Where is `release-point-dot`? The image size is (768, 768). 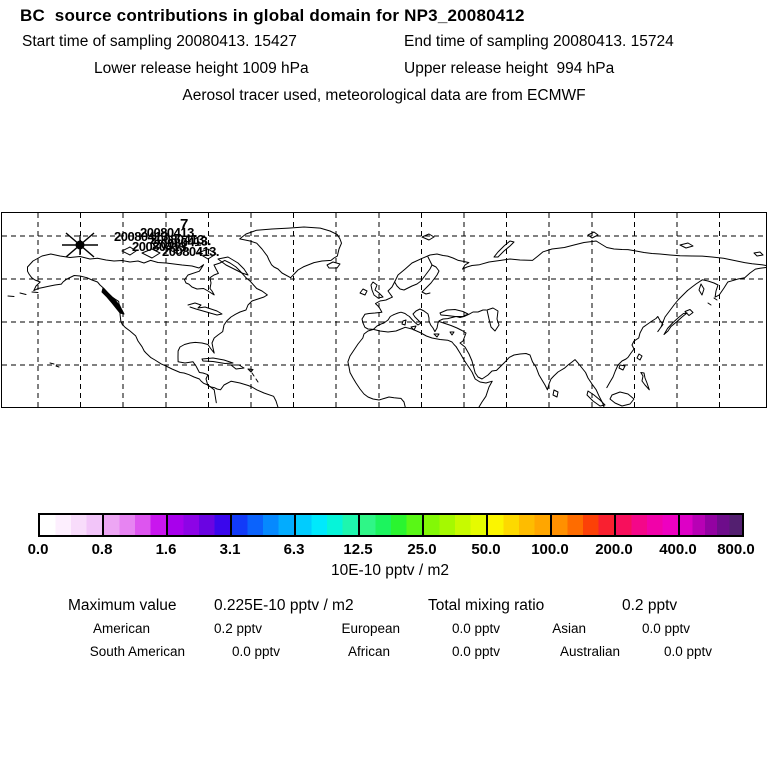
release-point-dot is located at coordinates (80, 245).